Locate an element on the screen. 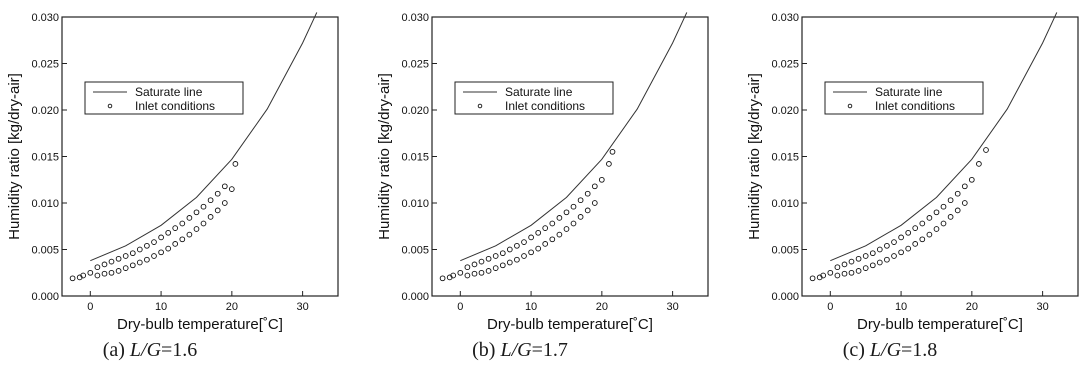 The width and height of the screenshot is (1080, 373). caption-value: =1.8 is located at coordinates (919, 350).